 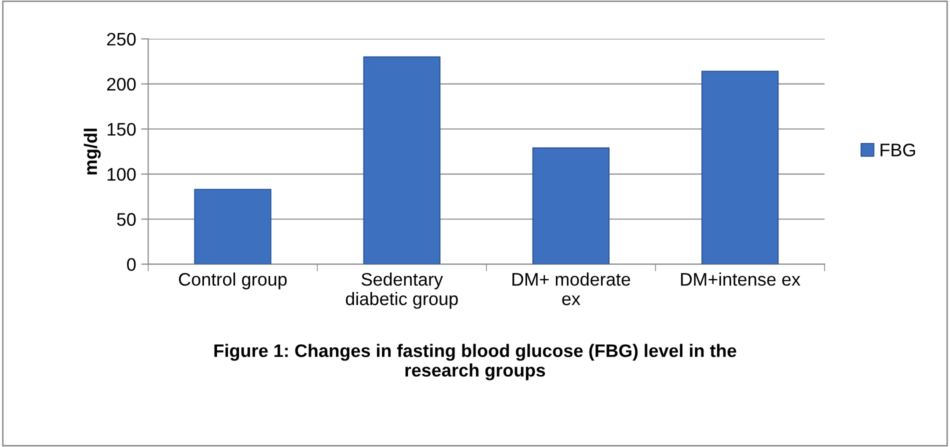 I want to click on x-tick-label: DM+intense ex, so click(x=740, y=279).